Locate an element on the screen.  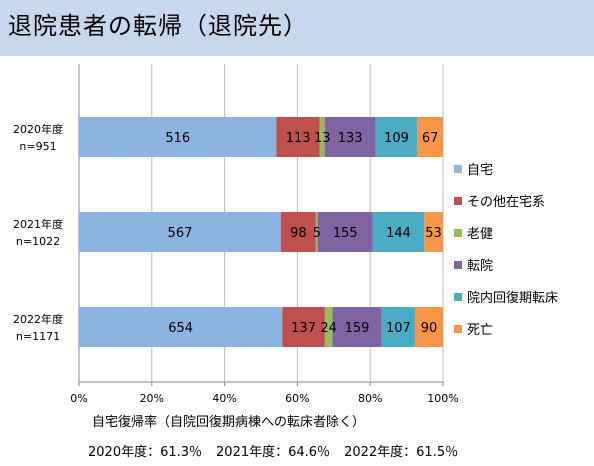
data-label: 98 is located at coordinates (298, 233).